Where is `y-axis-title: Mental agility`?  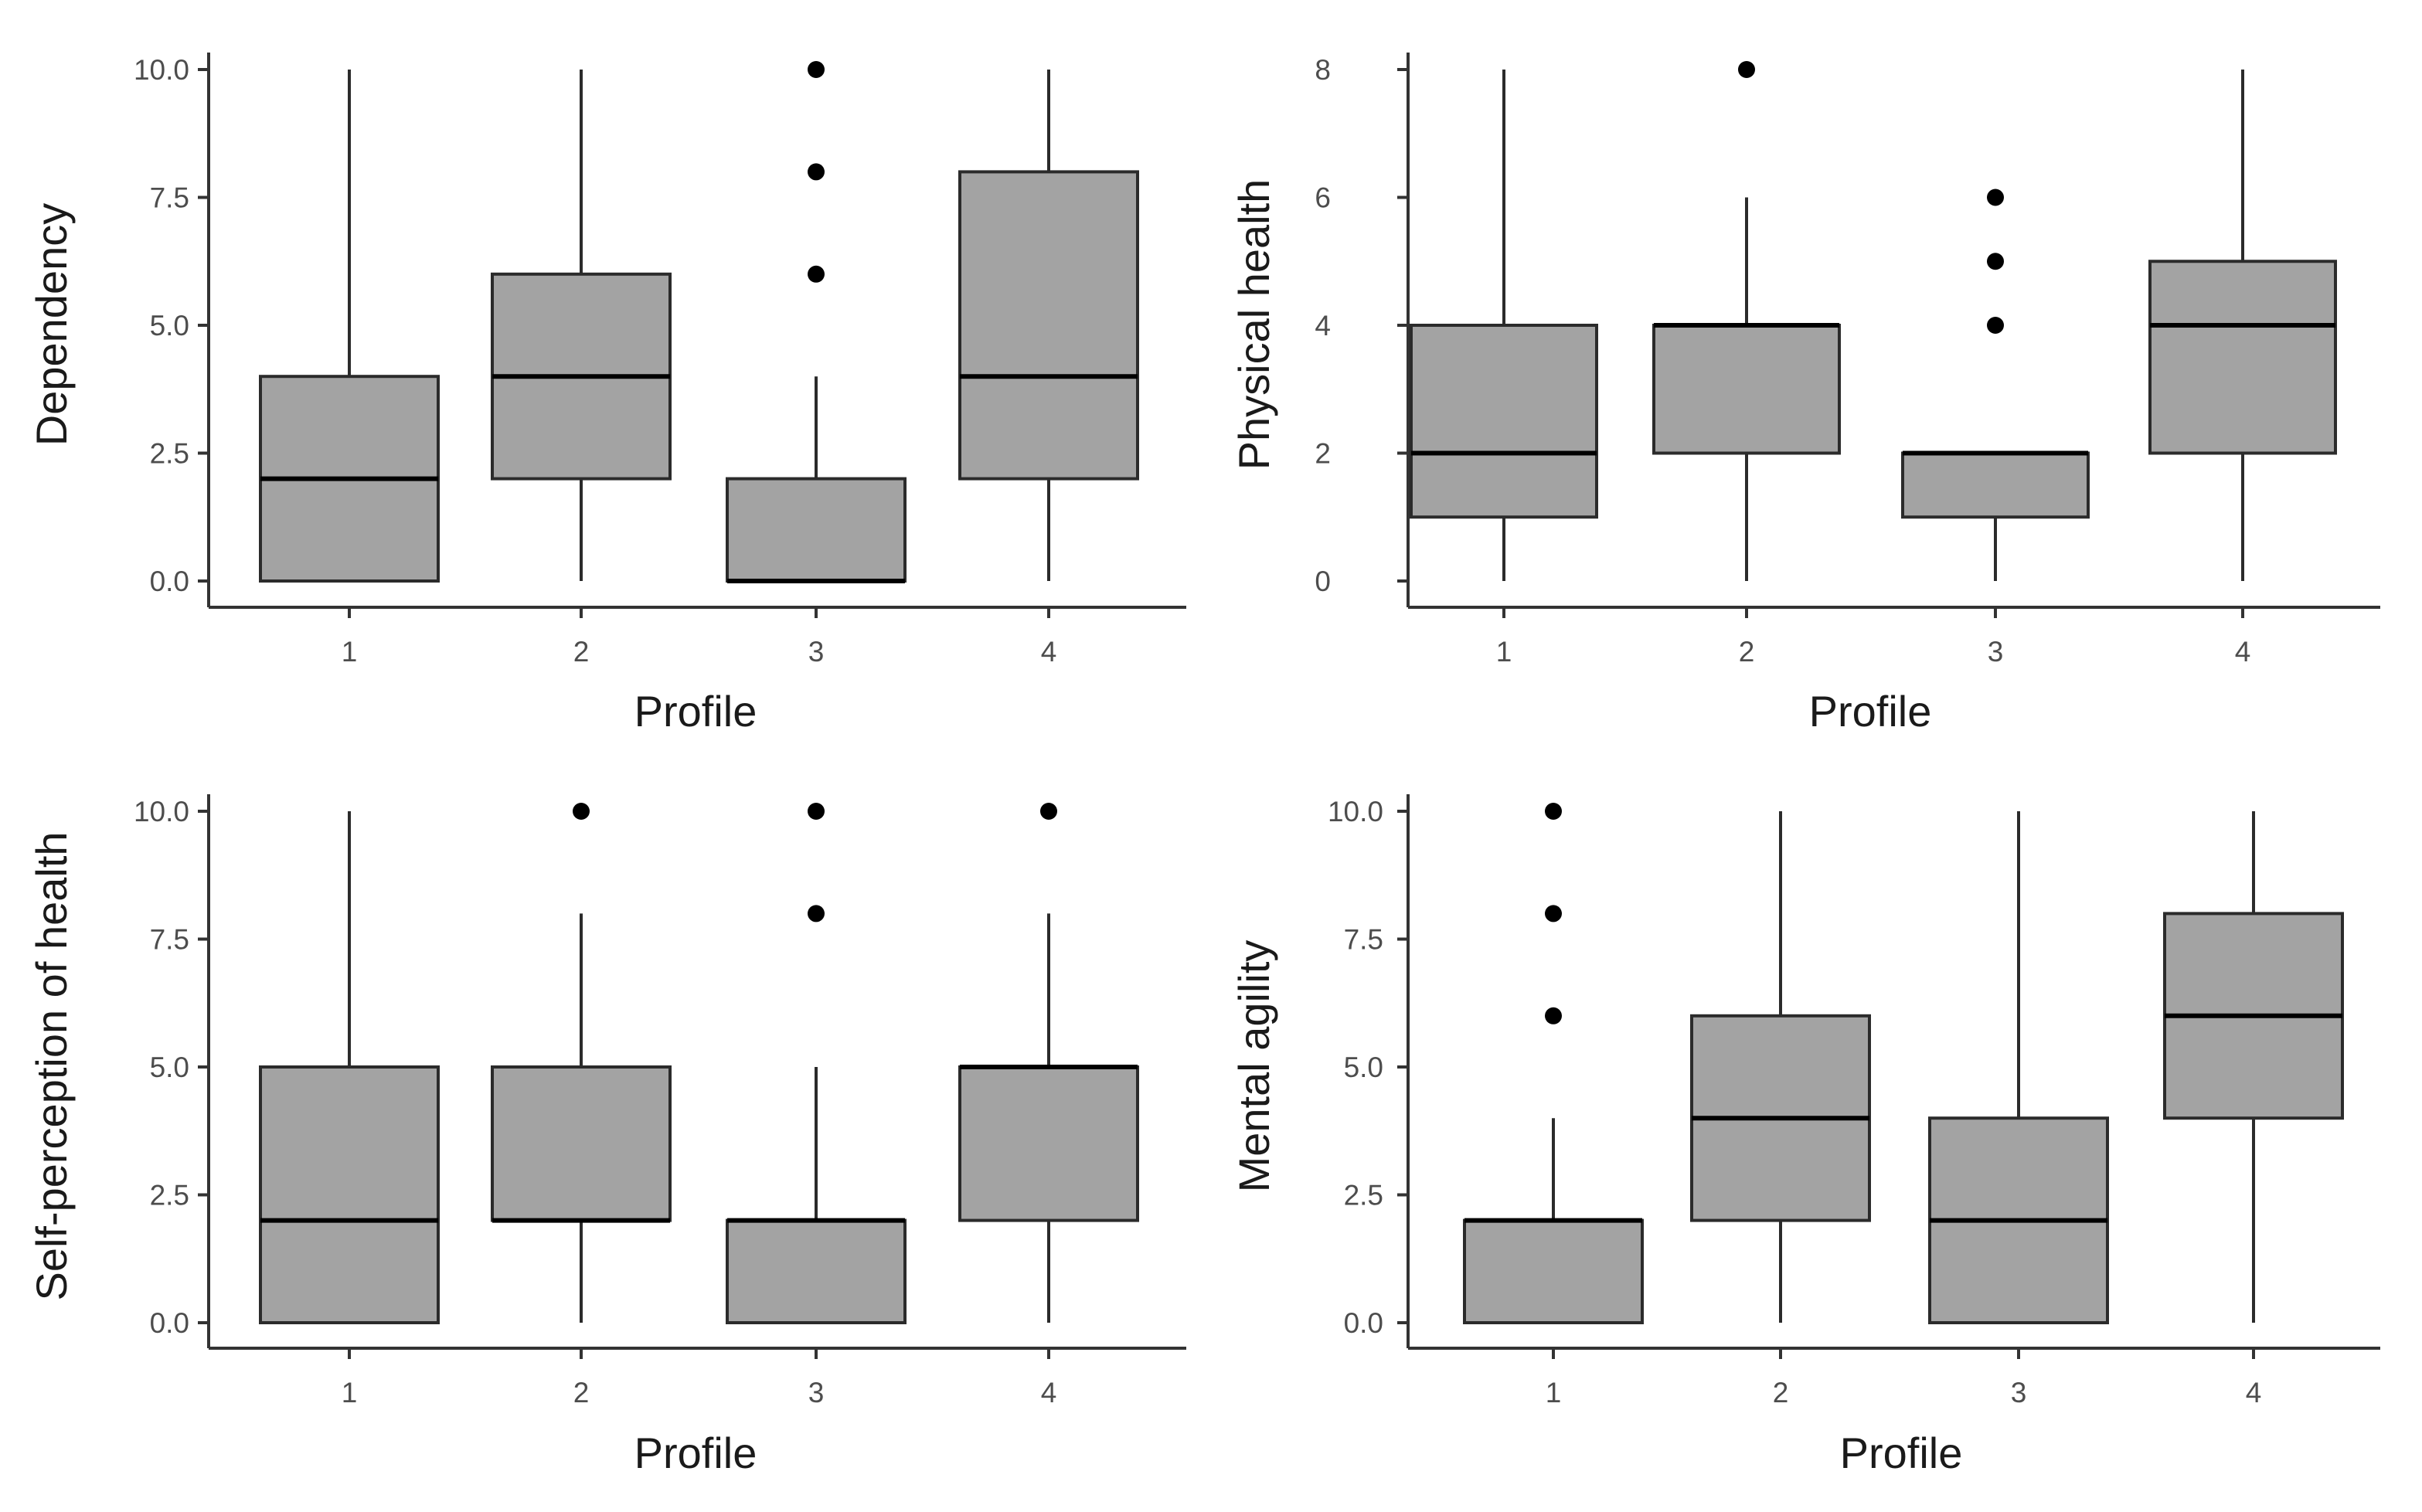 y-axis-title: Mental agility is located at coordinates (1254, 1066).